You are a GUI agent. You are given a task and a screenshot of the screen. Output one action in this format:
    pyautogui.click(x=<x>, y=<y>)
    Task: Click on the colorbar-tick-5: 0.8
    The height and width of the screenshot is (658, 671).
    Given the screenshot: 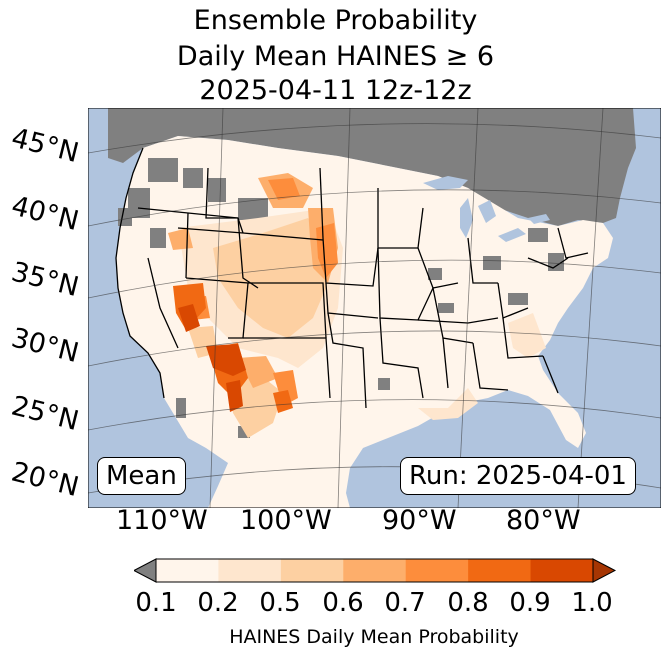 What is the action you would take?
    pyautogui.click(x=468, y=603)
    